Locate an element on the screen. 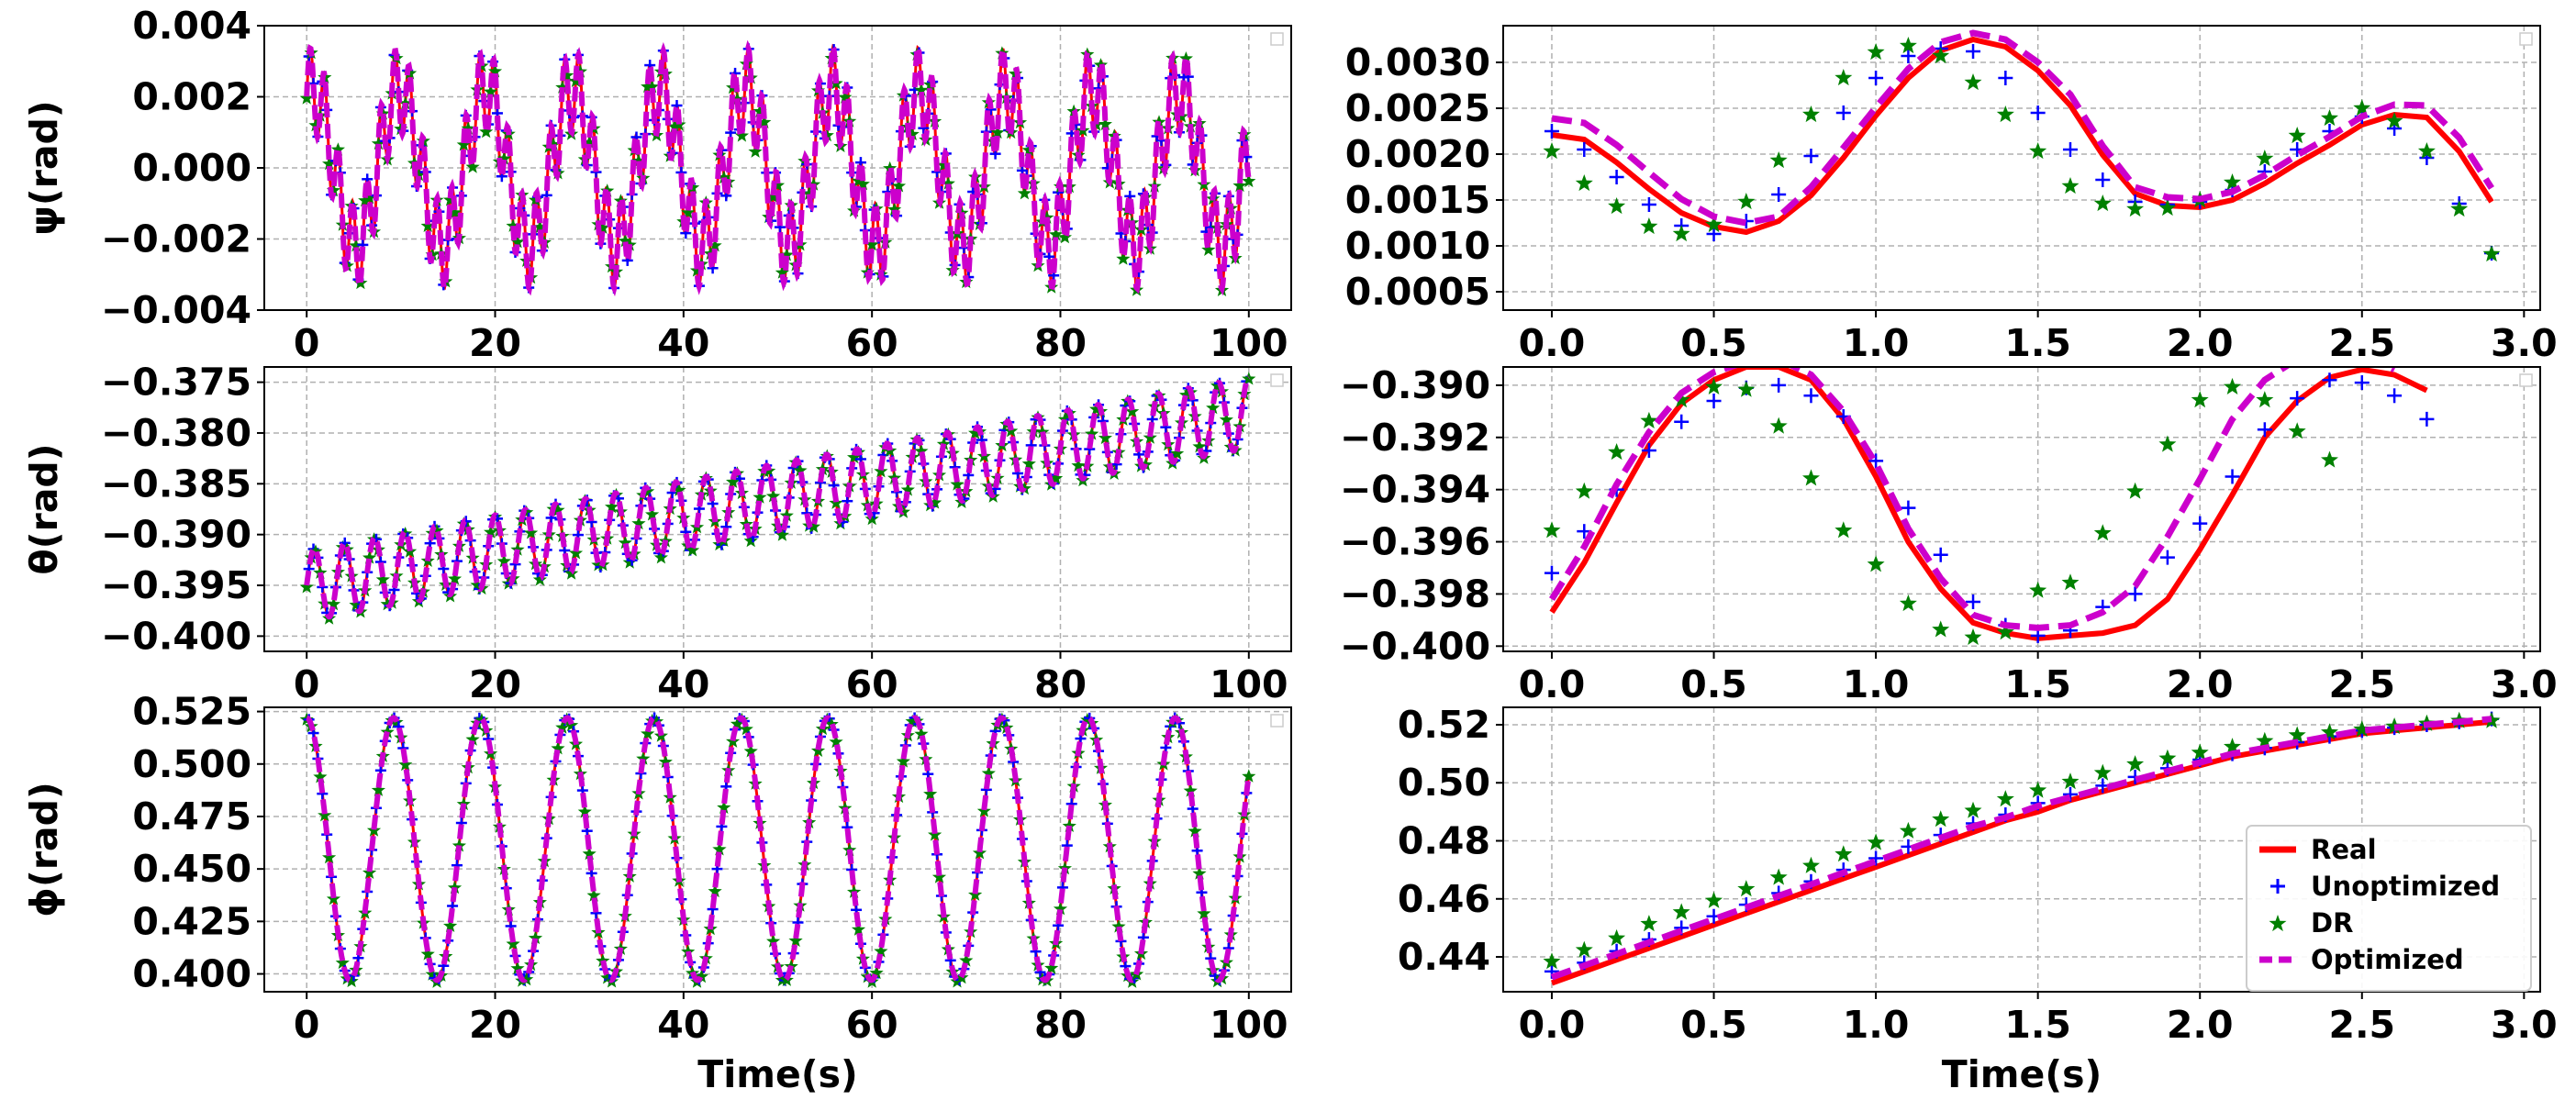 Image resolution: width=2576 pixels, height=1111 pixels. theta-zoom-xtick-label: 2.5 is located at coordinates (2361, 684).